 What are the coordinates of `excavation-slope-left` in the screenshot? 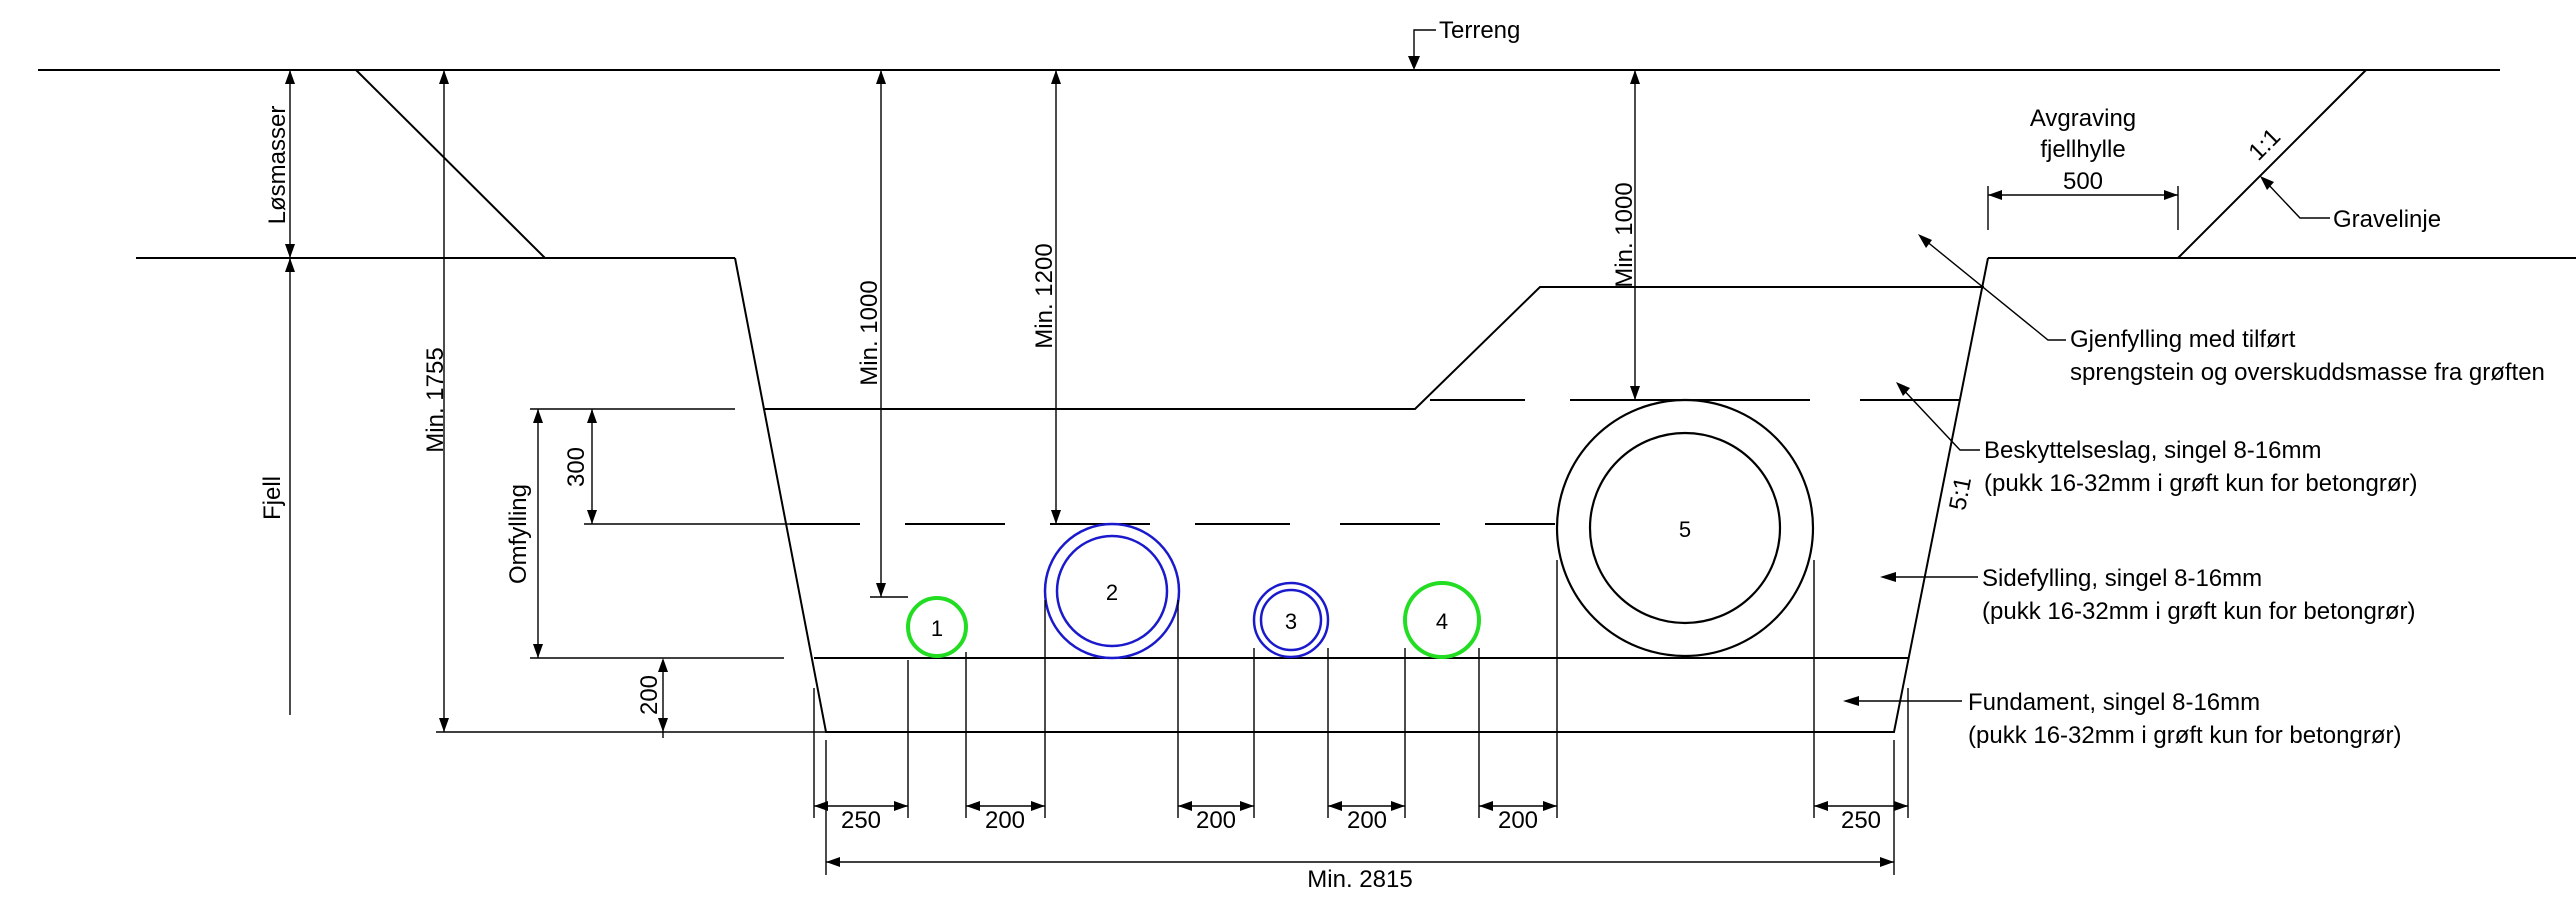 It's located at (450, 164).